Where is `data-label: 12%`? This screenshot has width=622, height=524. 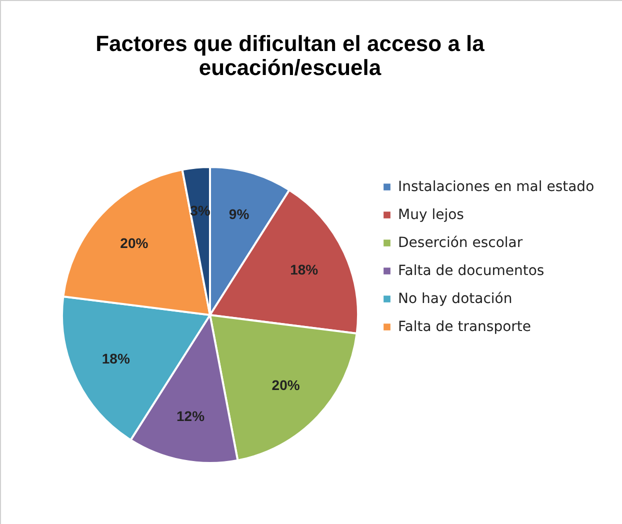 data-label: 12% is located at coordinates (191, 416).